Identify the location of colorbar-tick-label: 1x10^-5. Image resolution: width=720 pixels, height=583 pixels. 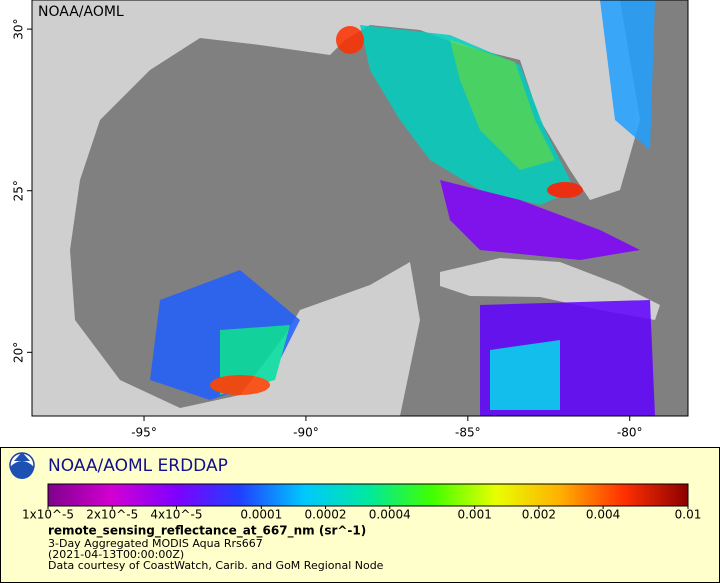
(48, 515).